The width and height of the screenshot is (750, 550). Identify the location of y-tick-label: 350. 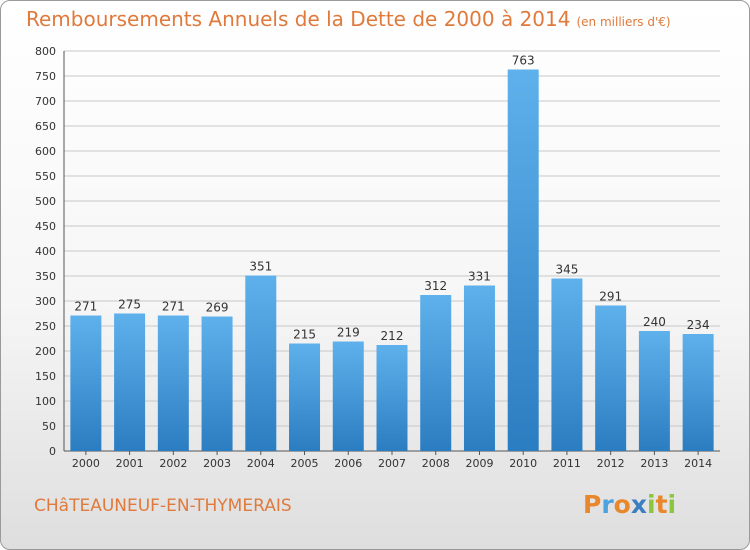
(45, 276).